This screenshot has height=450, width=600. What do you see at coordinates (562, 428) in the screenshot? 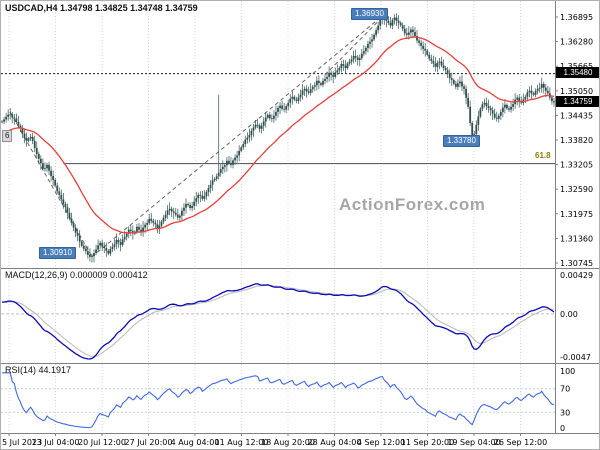
I see `svg-text: 0` at bounding box center [562, 428].